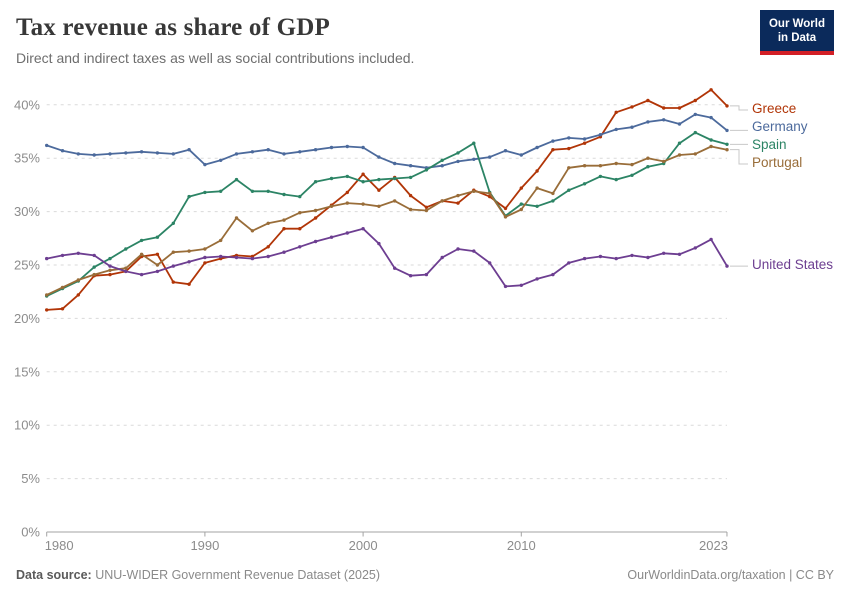 The image size is (850, 600). Describe the element at coordinates (777, 162) in the screenshot. I see `legend-label-portugal: Portugal` at that location.